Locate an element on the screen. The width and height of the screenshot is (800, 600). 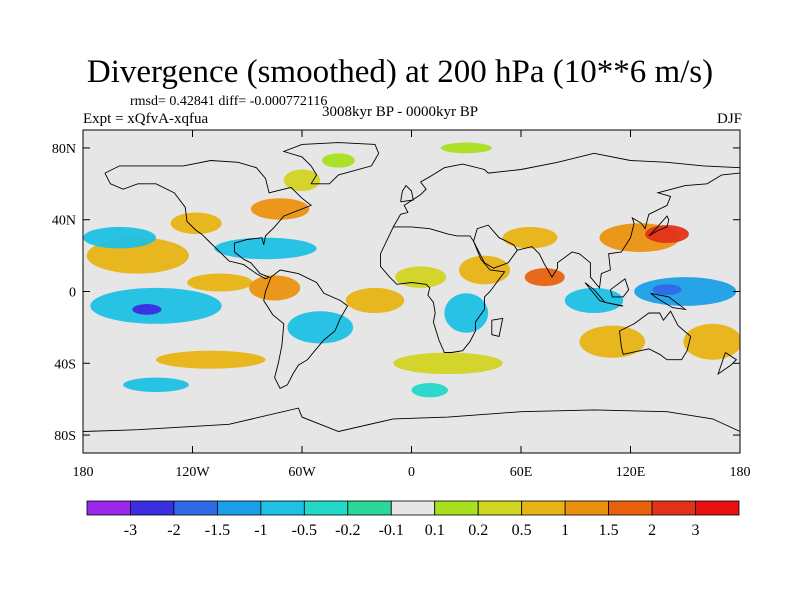
period-label: 3008kyr BP - 0000kyr BP is located at coordinates (400, 112).